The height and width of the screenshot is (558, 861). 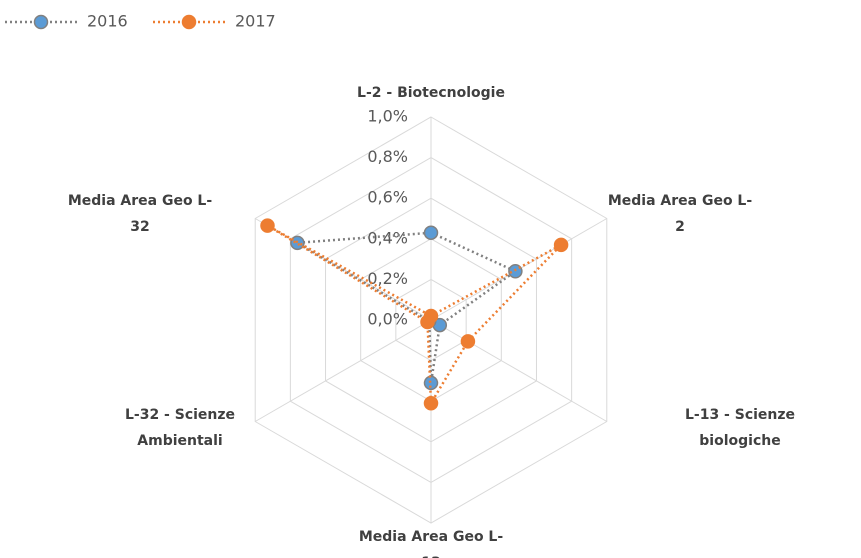 What do you see at coordinates (180, 428) in the screenshot?
I see `category-label: L-32 - Scienze Ambientali` at bounding box center [180, 428].